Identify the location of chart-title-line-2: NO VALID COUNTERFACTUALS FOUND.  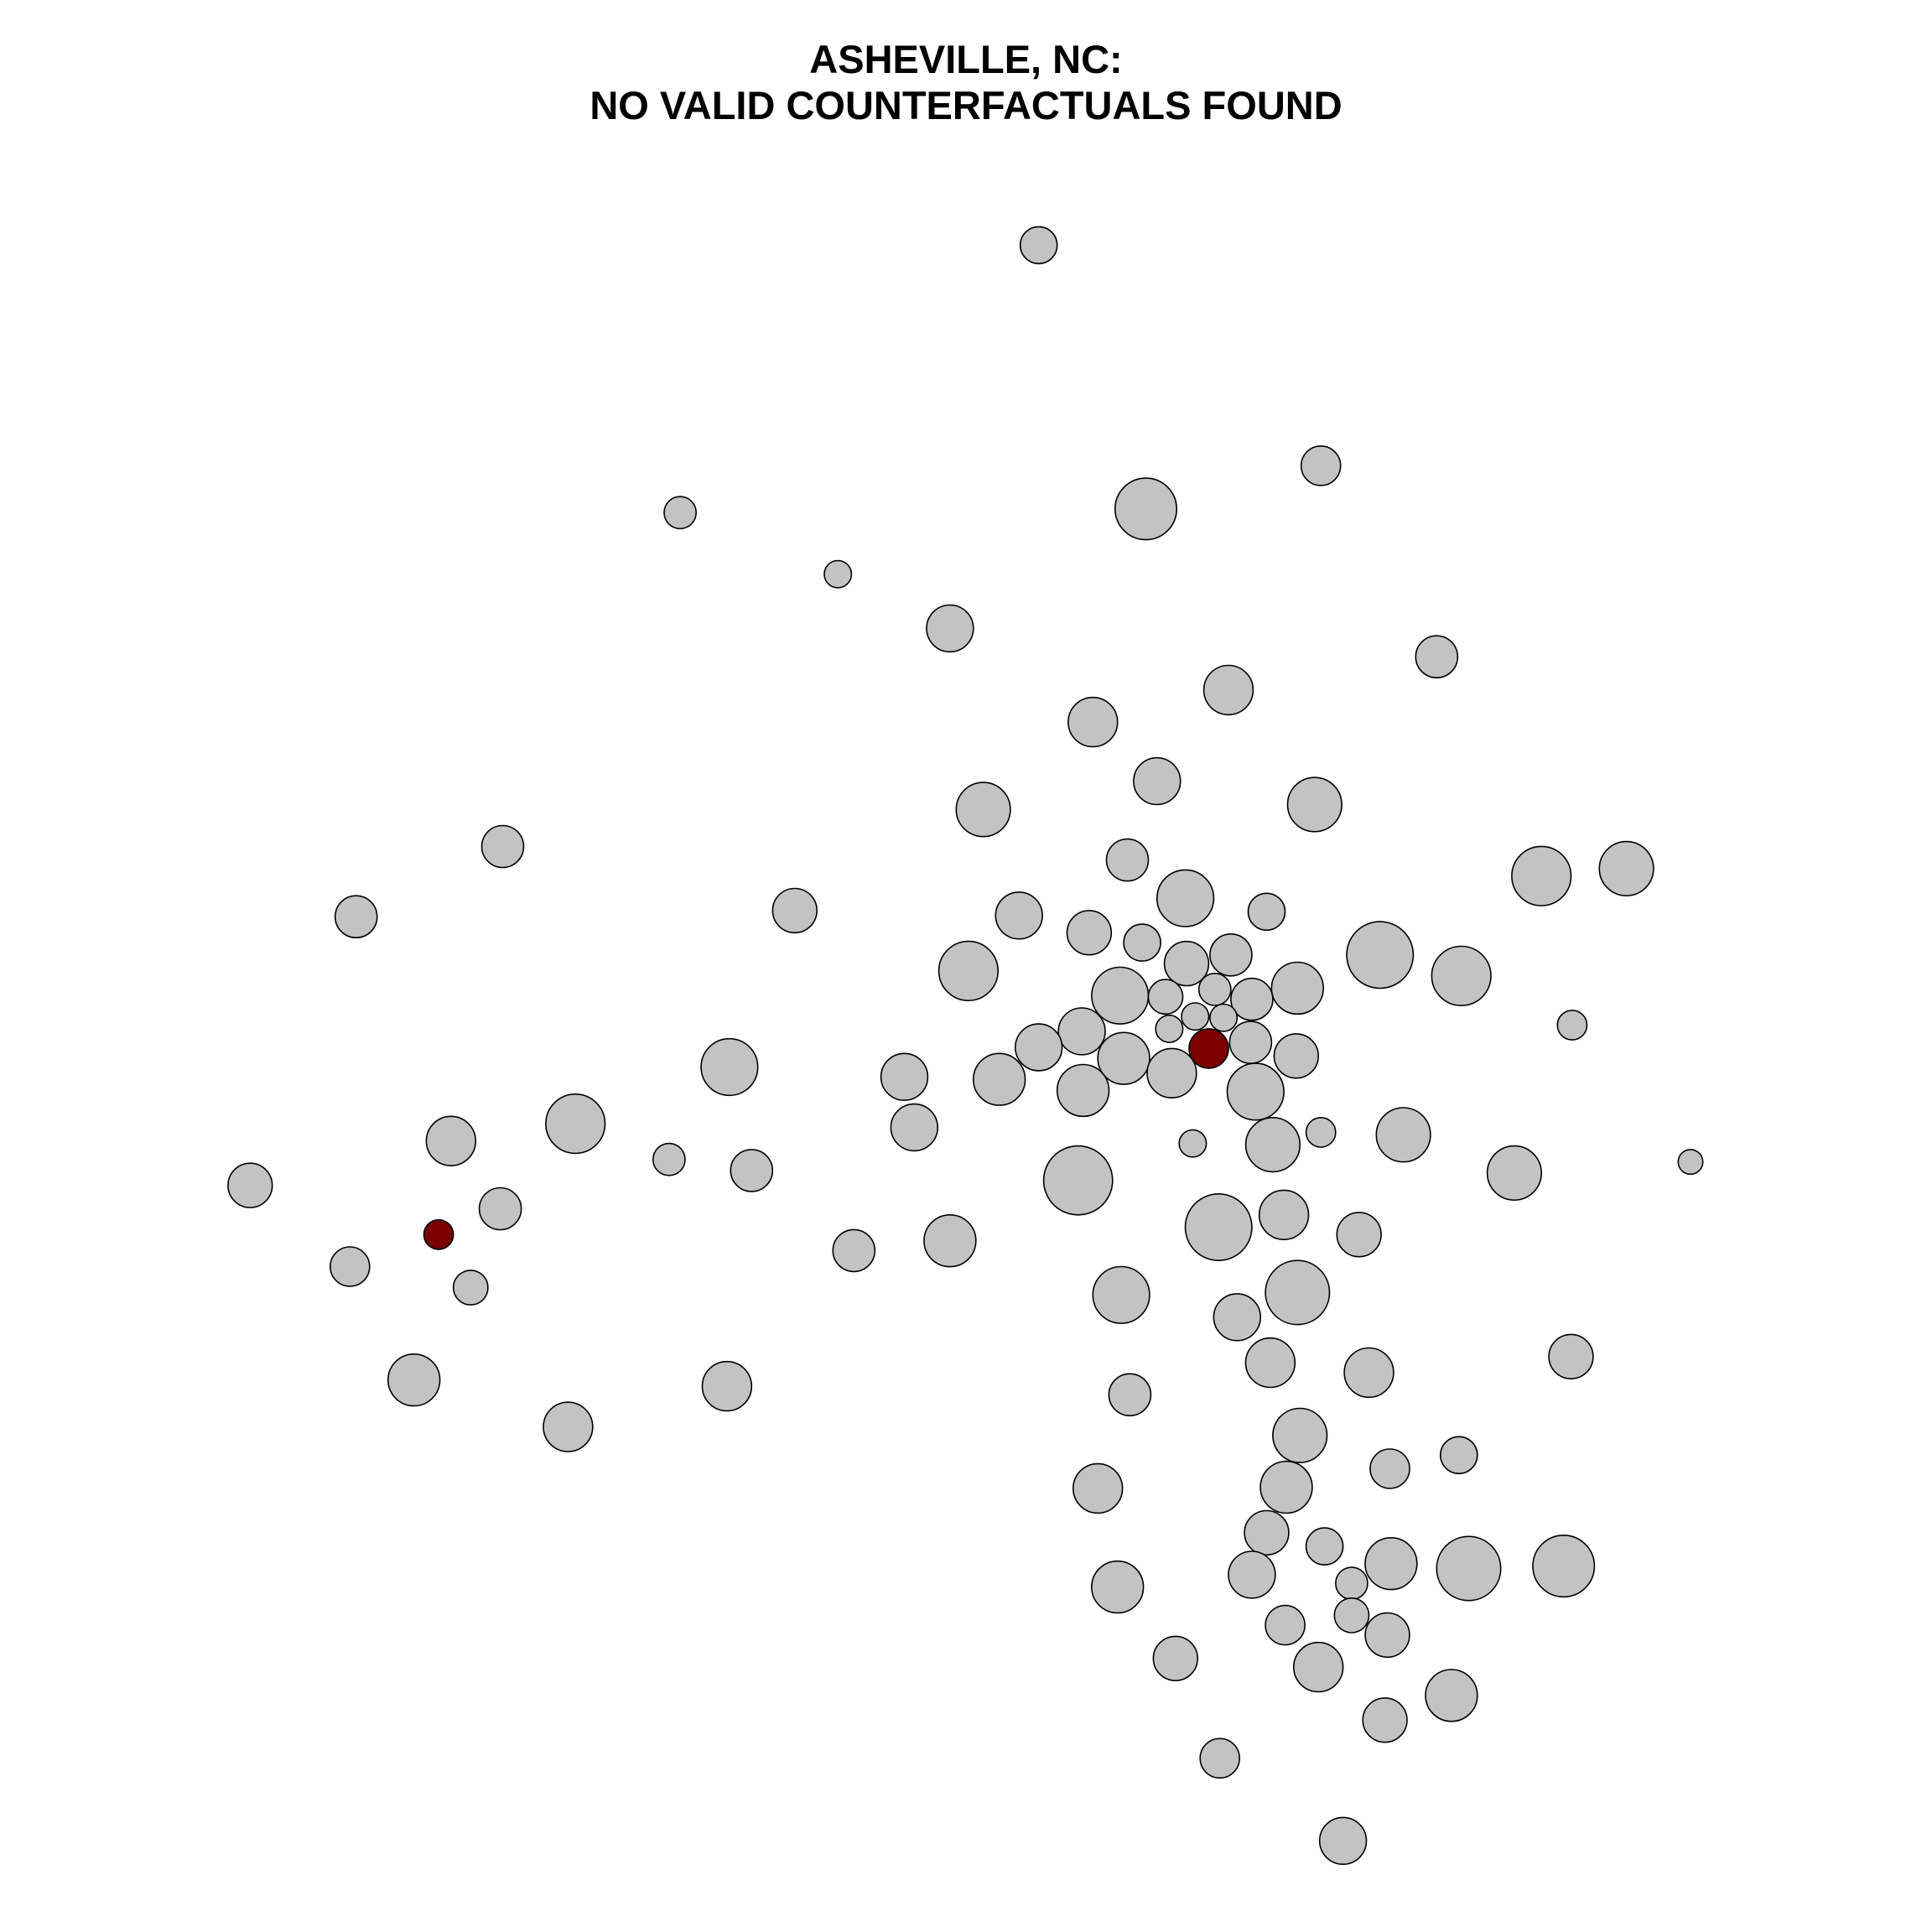
(965, 105).